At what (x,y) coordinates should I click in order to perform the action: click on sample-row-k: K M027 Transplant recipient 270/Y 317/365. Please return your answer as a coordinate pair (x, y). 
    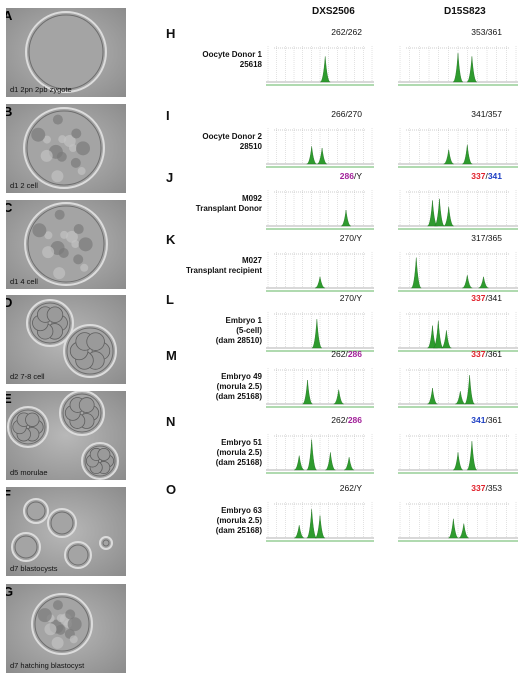
    Looking at the image, I should click on (341, 272).